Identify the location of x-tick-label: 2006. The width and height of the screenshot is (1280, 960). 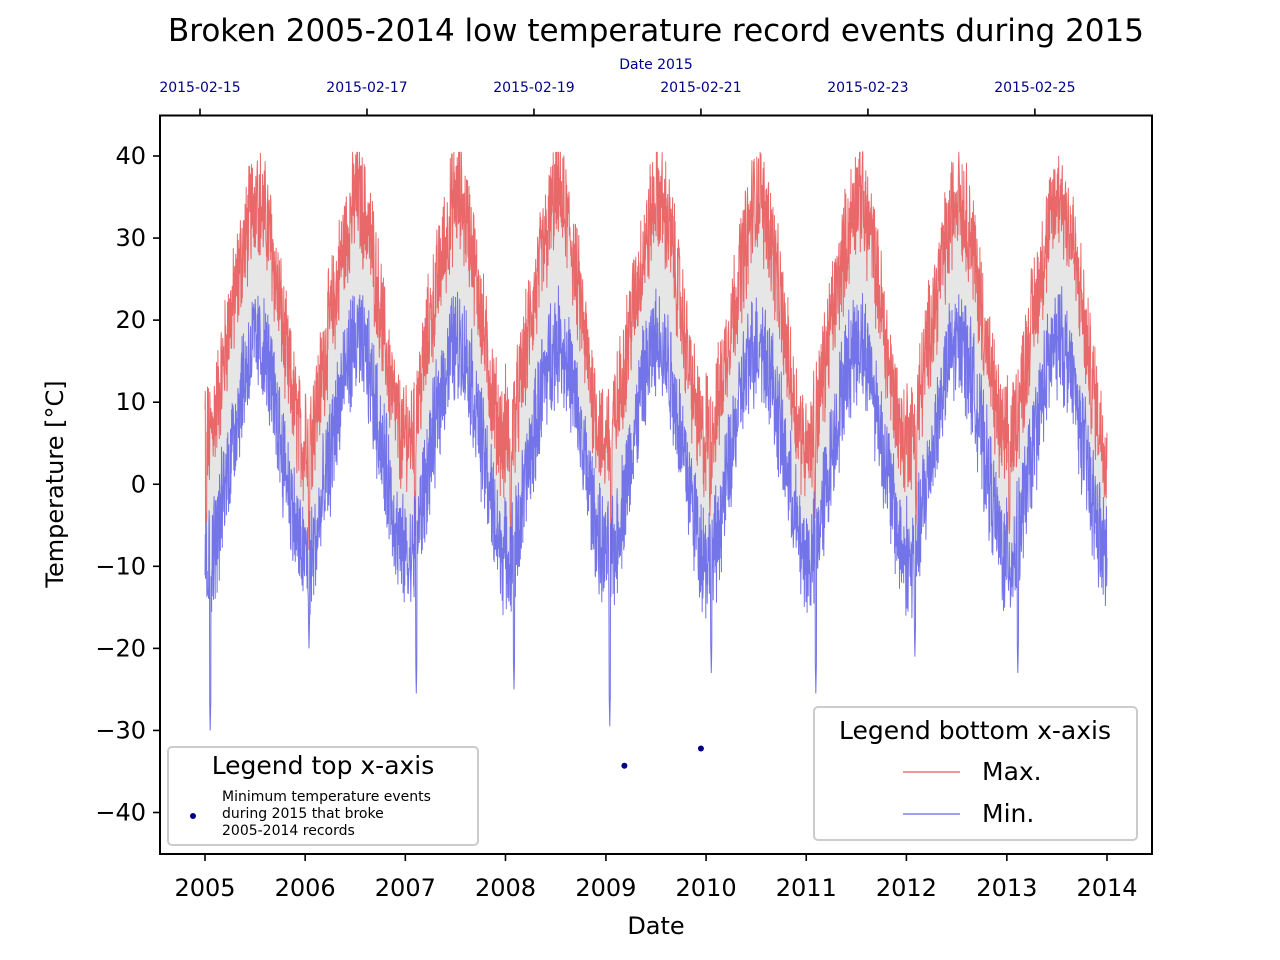
(305, 888).